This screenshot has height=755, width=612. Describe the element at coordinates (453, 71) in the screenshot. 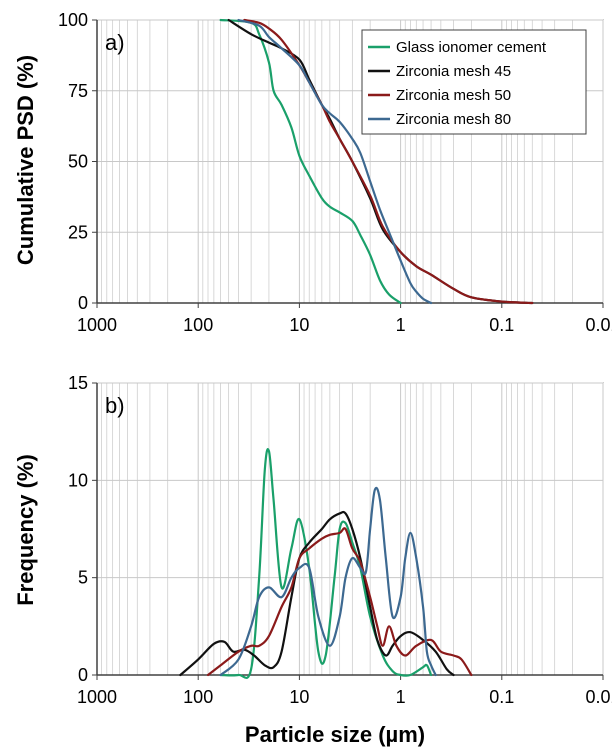

I see `legend-entry: Zirconia mesh 45` at that location.